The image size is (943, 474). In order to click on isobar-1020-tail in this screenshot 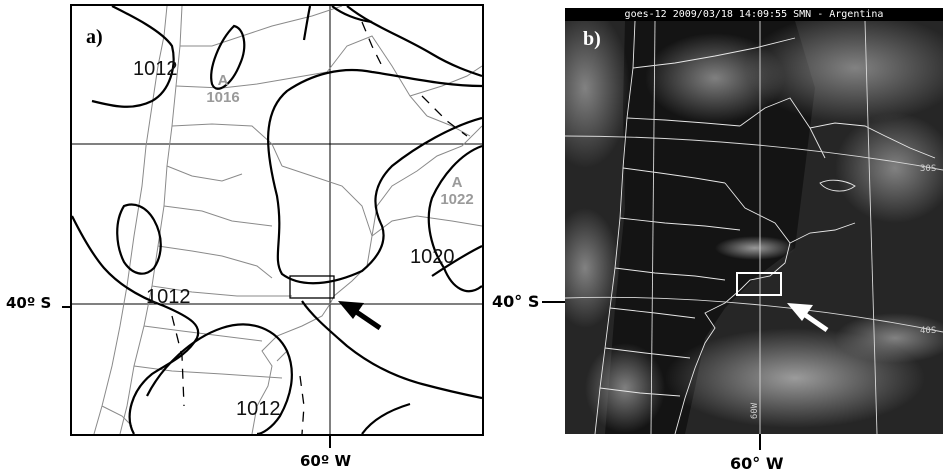, I will do `click(456, 261)`.